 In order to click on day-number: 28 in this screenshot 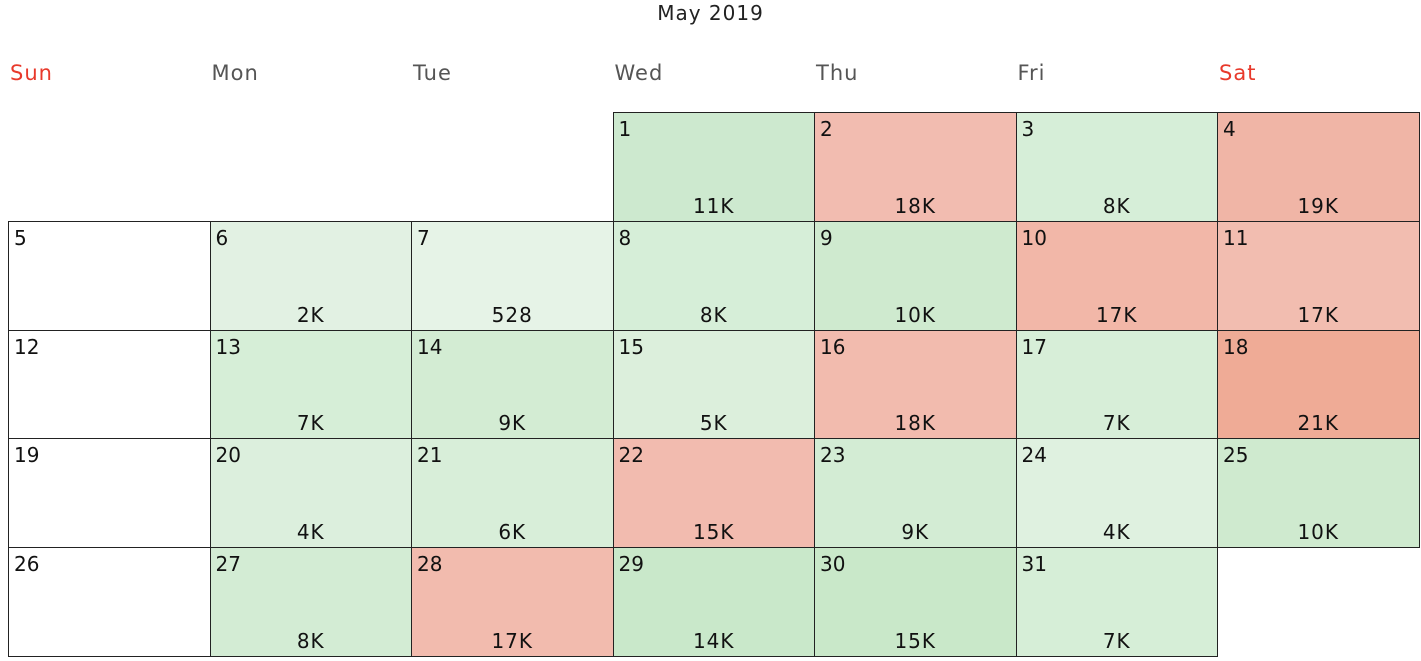, I will do `click(430, 564)`.